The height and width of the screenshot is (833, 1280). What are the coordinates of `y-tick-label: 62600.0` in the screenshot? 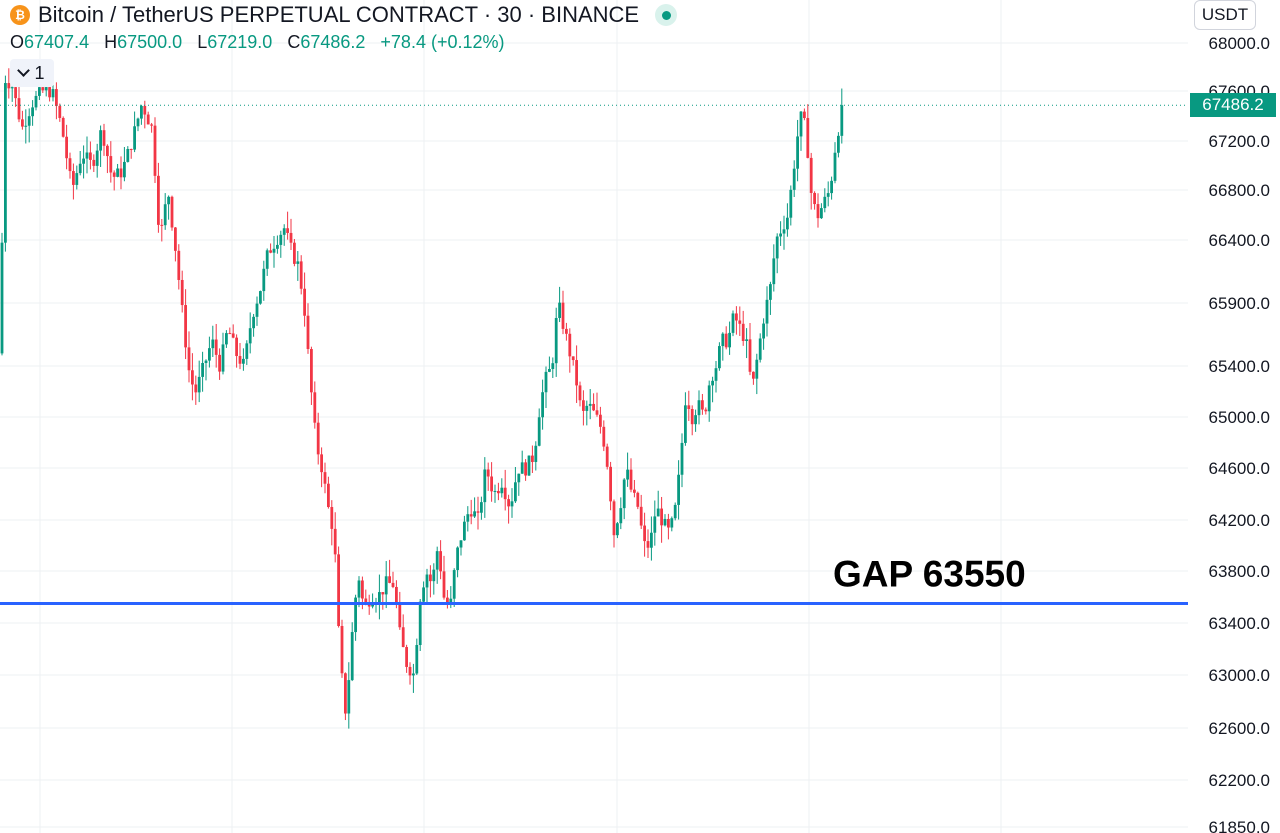 It's located at (1239, 728).